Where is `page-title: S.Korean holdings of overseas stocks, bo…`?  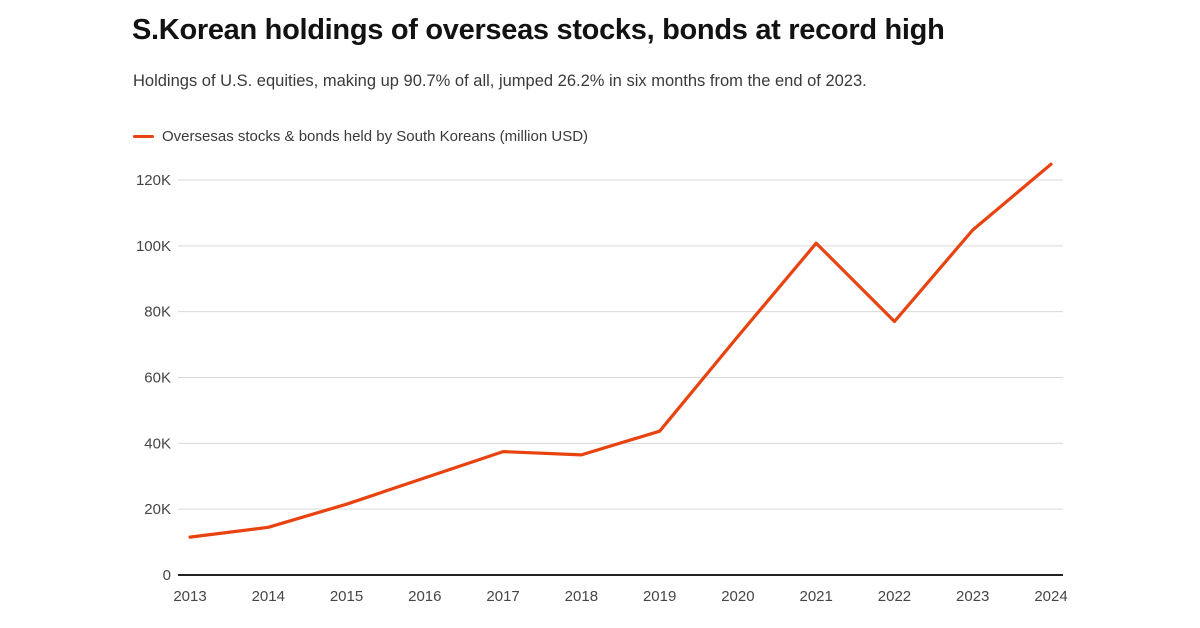
page-title: S.Korean holdings of overseas stocks, bo… is located at coordinates (538, 30).